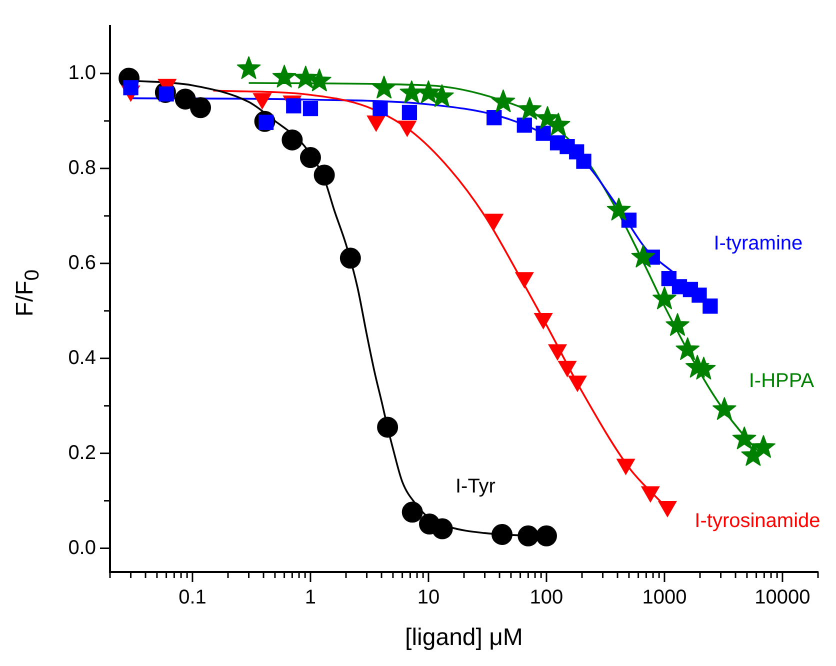 This screenshot has height=666, width=836. What do you see at coordinates (428, 597) in the screenshot?
I see `x-tick-label: 10` at bounding box center [428, 597].